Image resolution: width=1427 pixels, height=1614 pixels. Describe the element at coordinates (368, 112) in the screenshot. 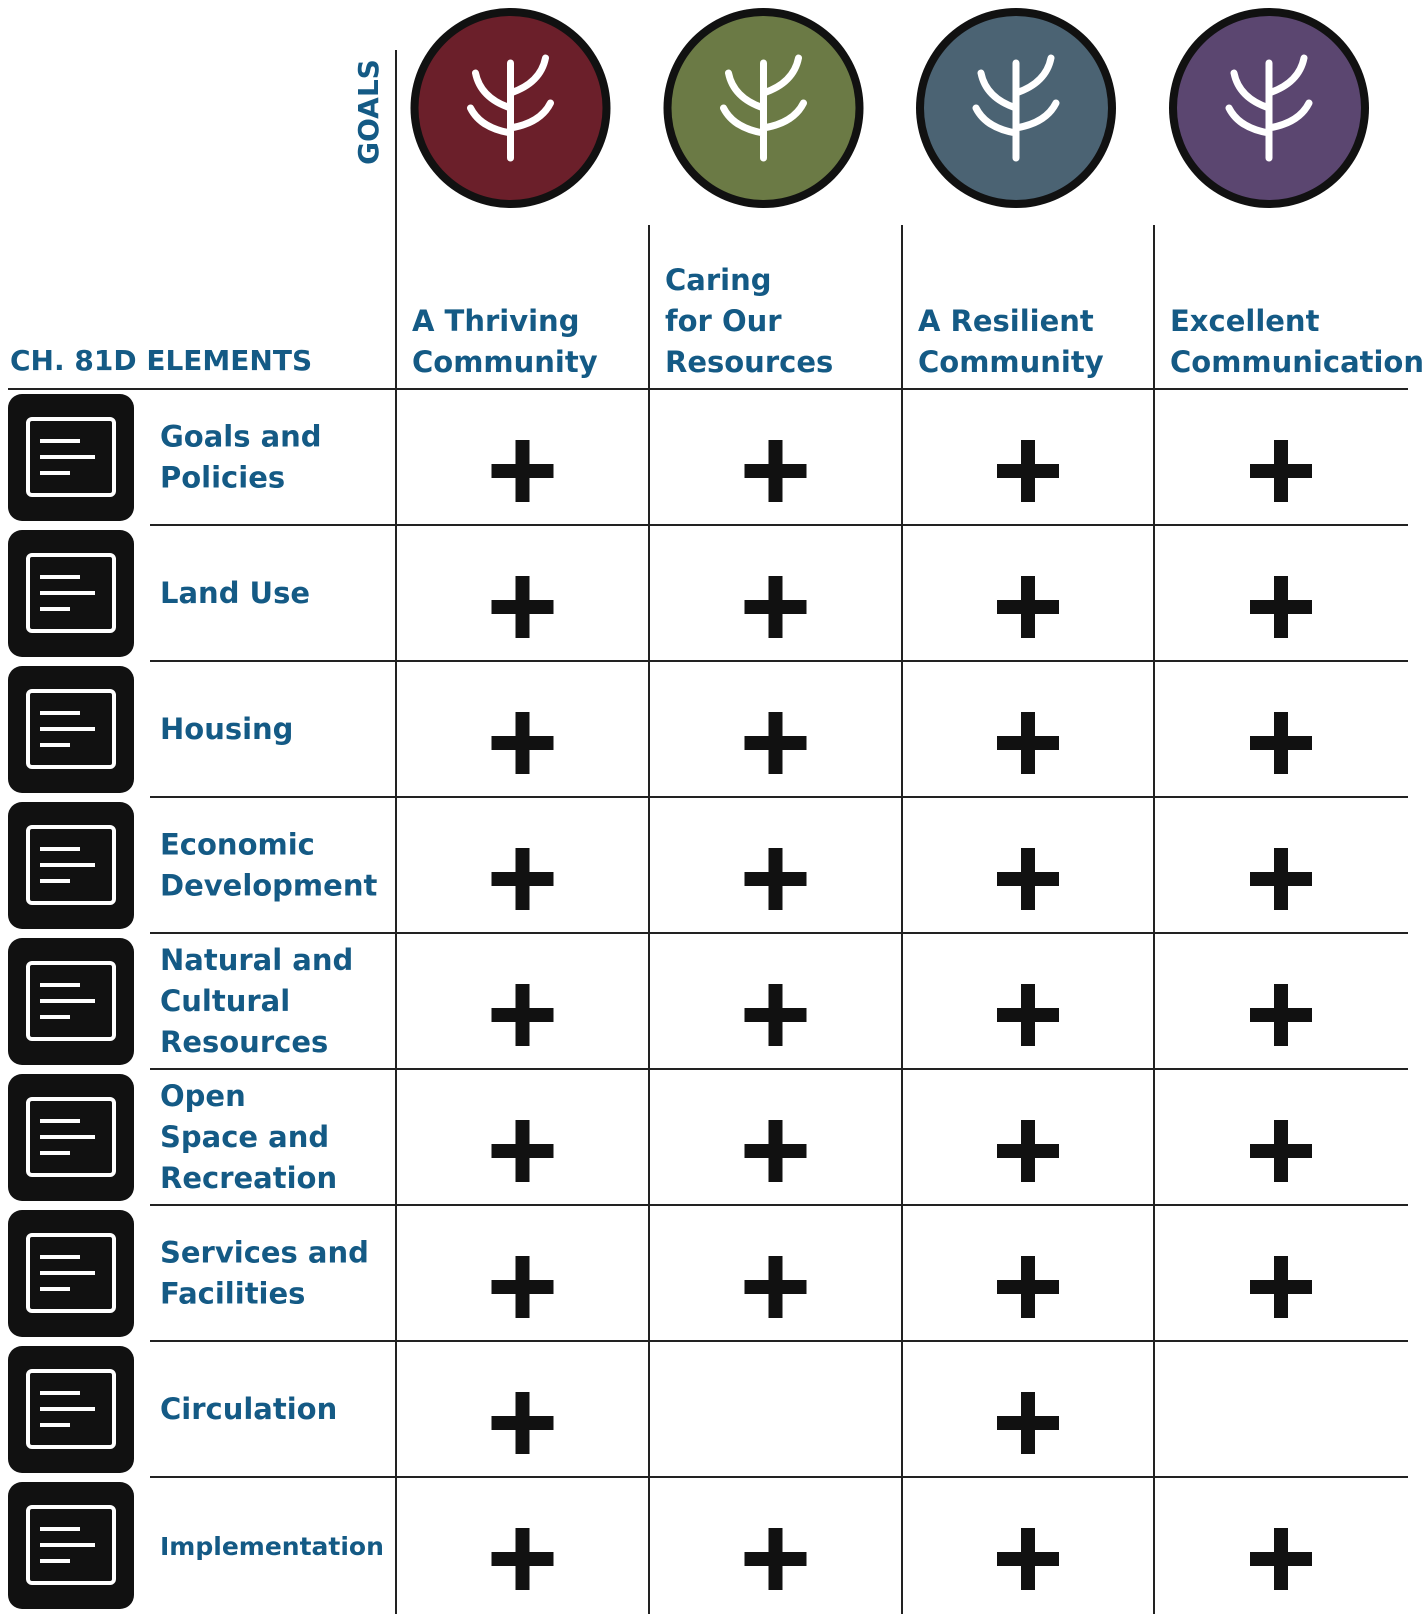

I see `goals-axis-label: GOALS` at that location.